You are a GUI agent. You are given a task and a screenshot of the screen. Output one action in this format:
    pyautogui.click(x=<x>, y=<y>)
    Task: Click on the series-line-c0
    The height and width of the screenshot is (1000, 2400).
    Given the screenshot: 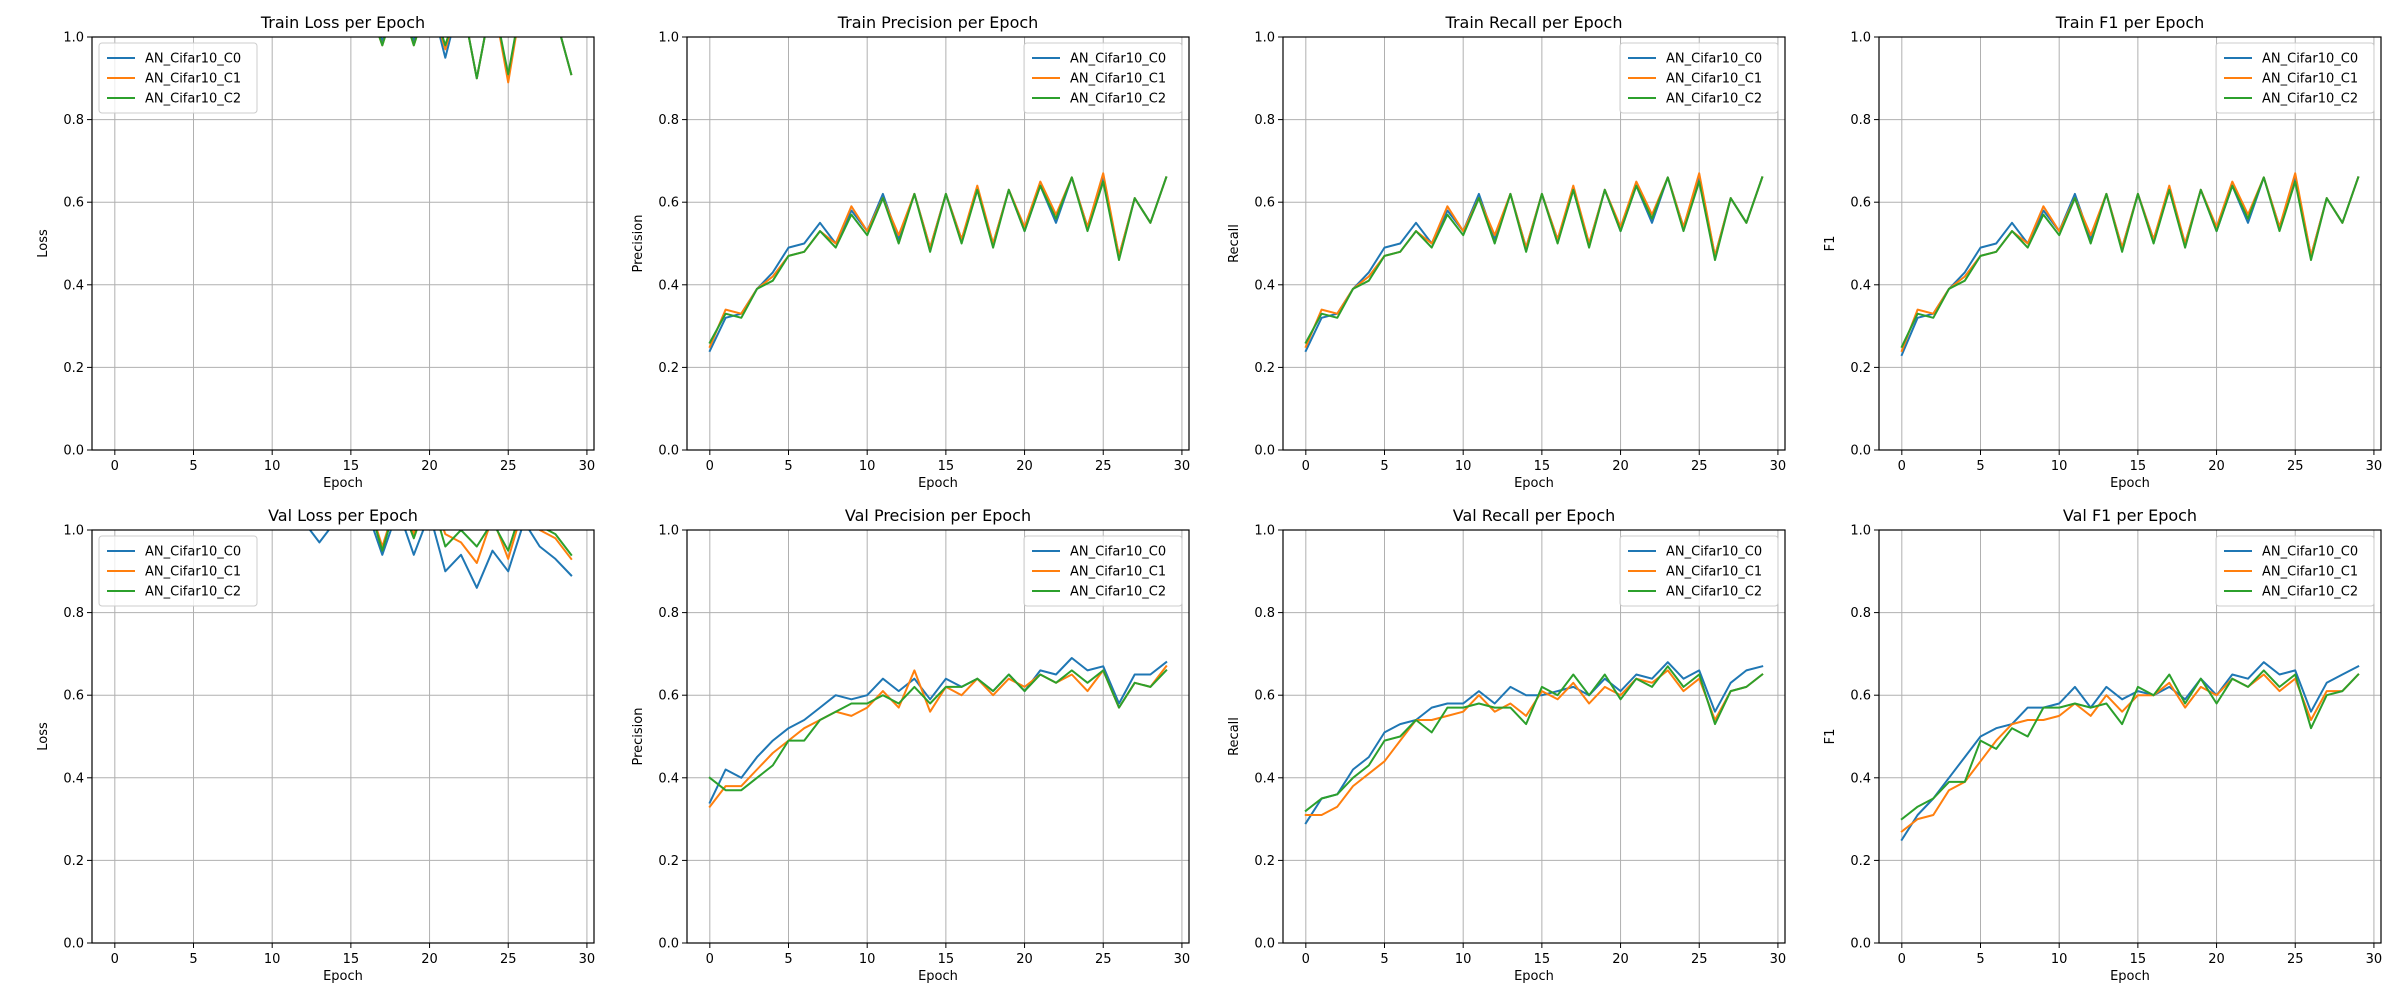 What is the action you would take?
    pyautogui.click(x=938, y=264)
    